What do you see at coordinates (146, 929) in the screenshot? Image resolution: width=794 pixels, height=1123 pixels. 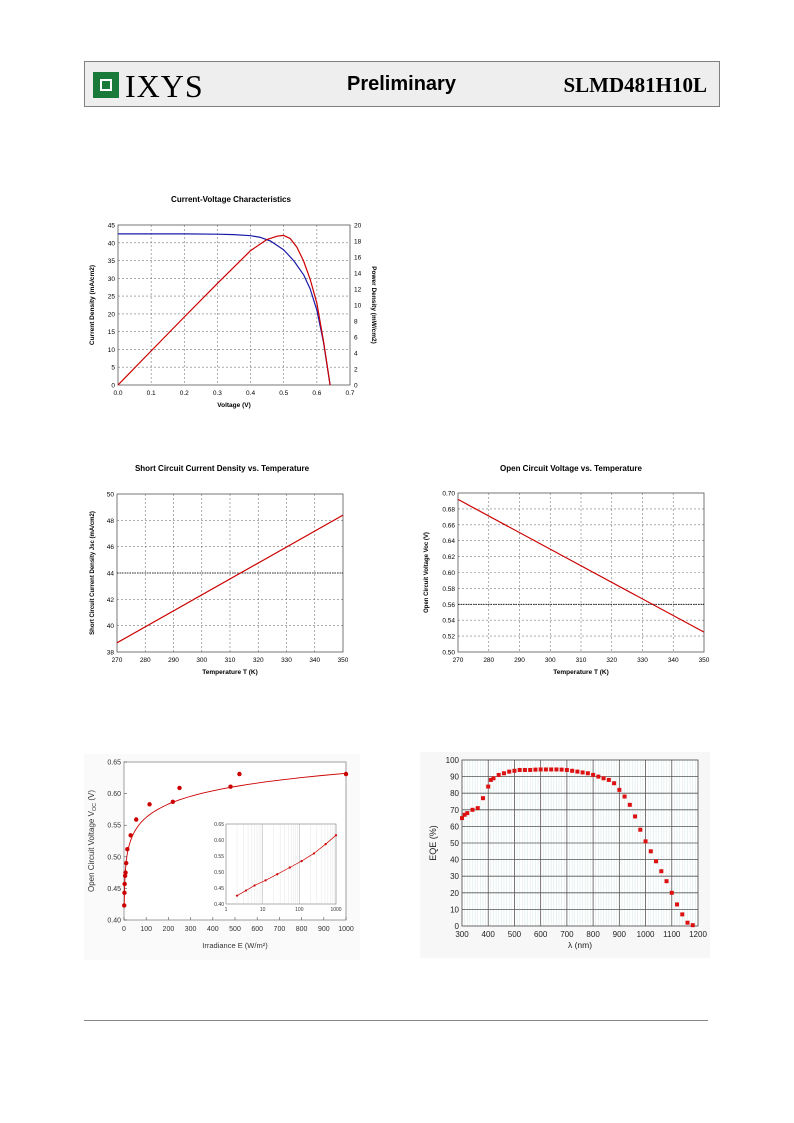 I see `x-tick-label: 100` at bounding box center [146, 929].